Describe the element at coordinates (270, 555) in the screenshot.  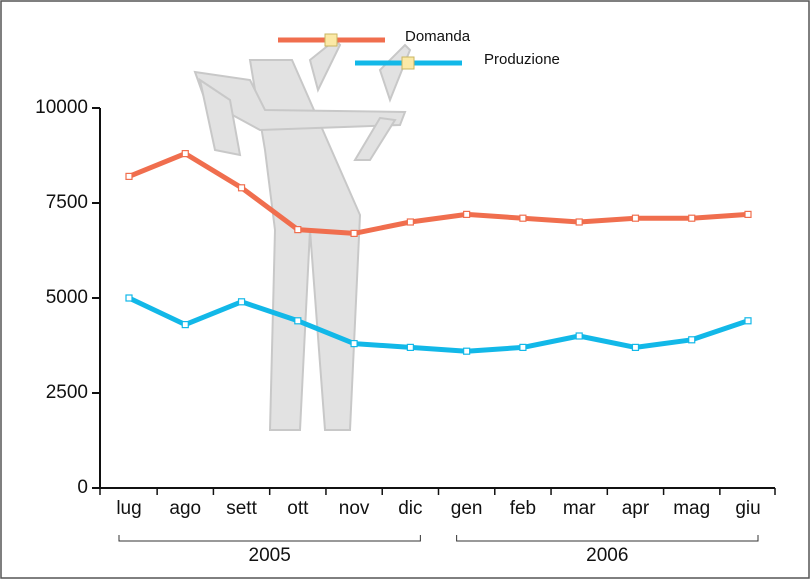
I see `year-label: 2005` at that location.